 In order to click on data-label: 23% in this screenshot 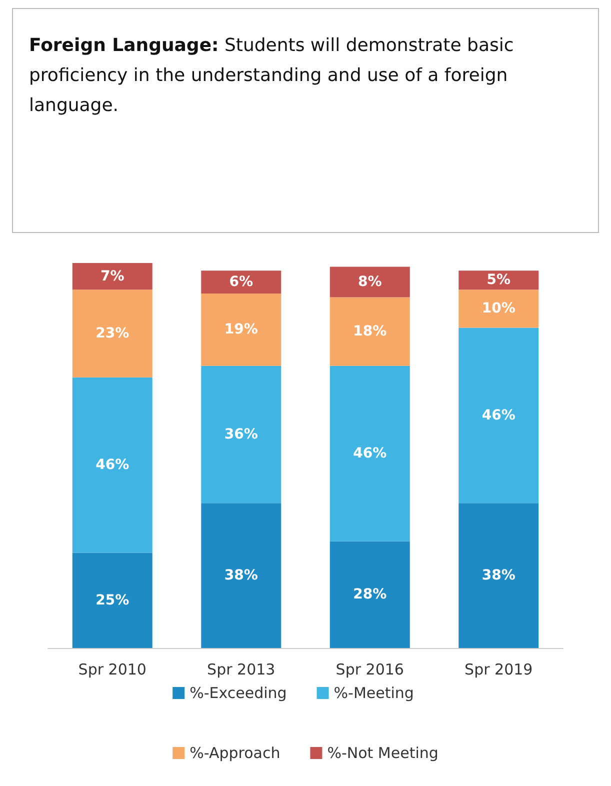, I will do `click(113, 334)`.